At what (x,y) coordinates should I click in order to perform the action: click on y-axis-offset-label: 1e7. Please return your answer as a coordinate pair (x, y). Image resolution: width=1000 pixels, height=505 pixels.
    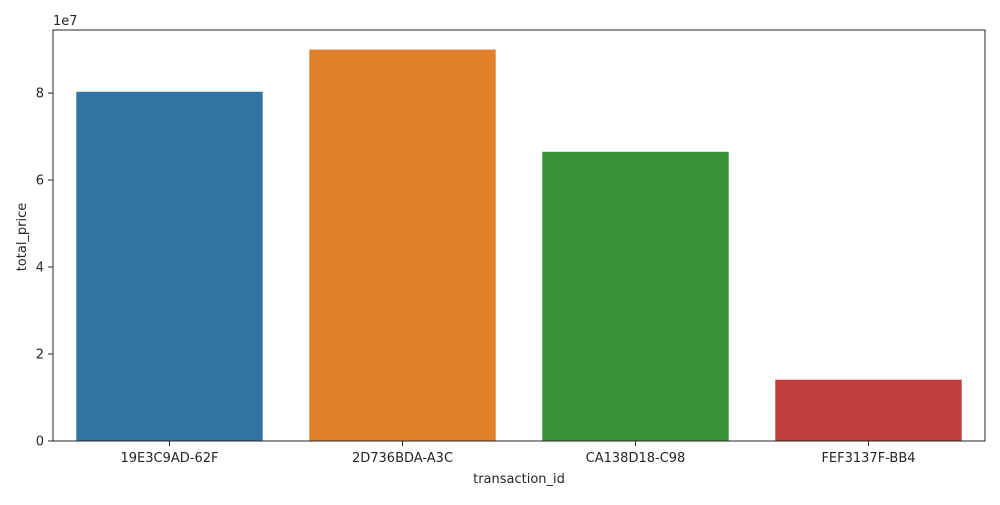
    Looking at the image, I should click on (65, 21).